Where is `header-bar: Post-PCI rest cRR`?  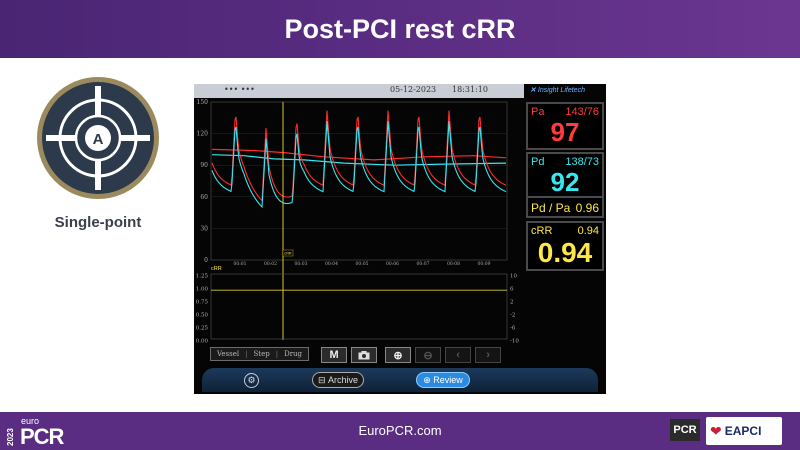 header-bar: Post-PCI rest cRR is located at coordinates (400, 29).